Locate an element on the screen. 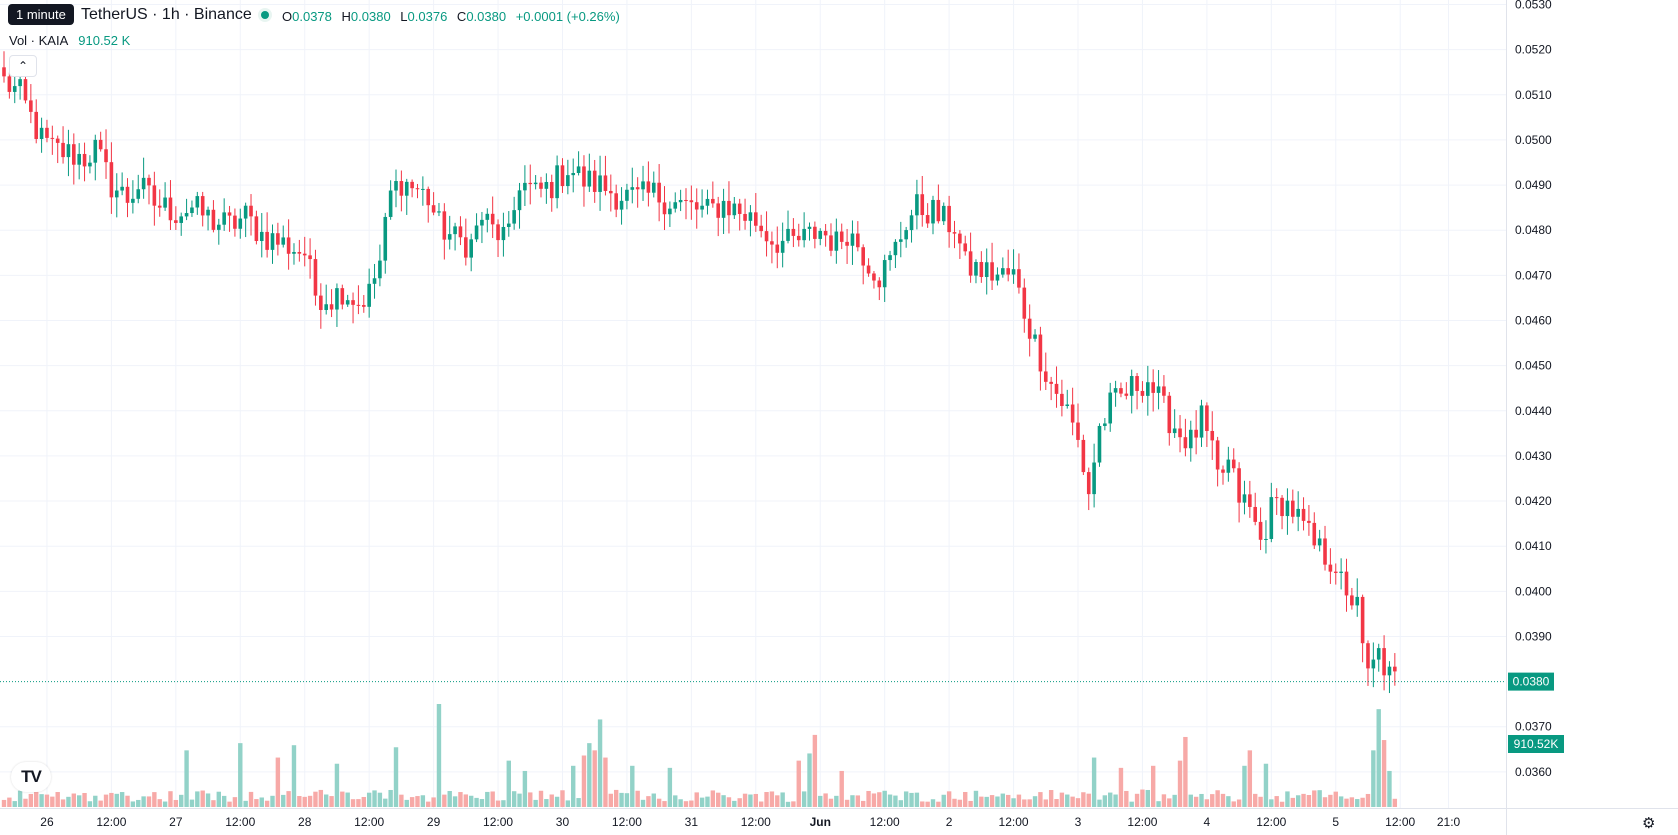 This screenshot has height=835, width=1678. volume-legend: Vol · KAIA 910.52 K is located at coordinates (69, 40).